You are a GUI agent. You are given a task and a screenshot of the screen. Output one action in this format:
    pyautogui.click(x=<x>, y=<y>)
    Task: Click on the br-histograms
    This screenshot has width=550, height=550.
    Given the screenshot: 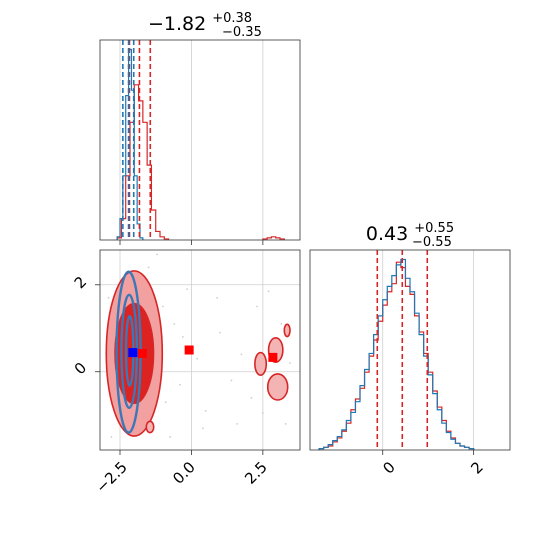 What is the action you would take?
    pyautogui.click(x=396, y=354)
    